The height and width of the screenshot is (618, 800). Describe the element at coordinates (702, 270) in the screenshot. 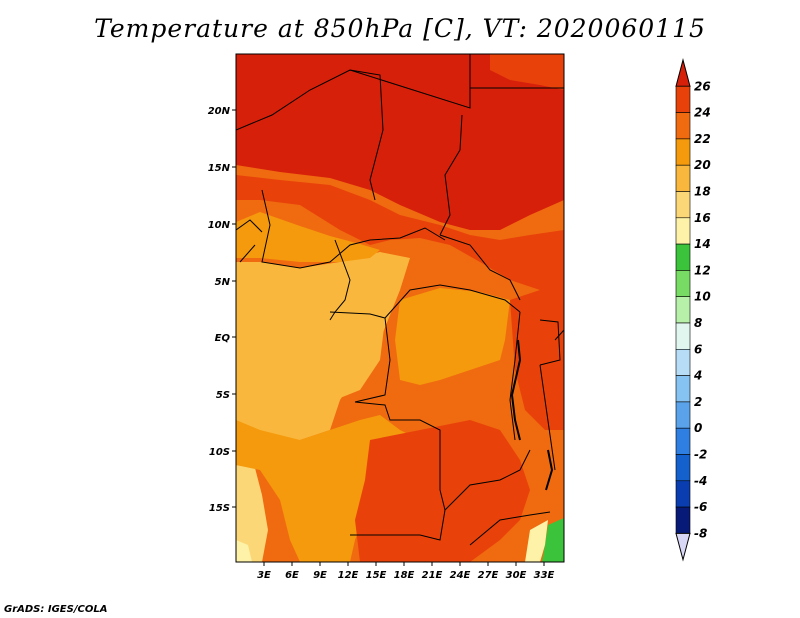

I see `colorbar-label: 12` at that location.